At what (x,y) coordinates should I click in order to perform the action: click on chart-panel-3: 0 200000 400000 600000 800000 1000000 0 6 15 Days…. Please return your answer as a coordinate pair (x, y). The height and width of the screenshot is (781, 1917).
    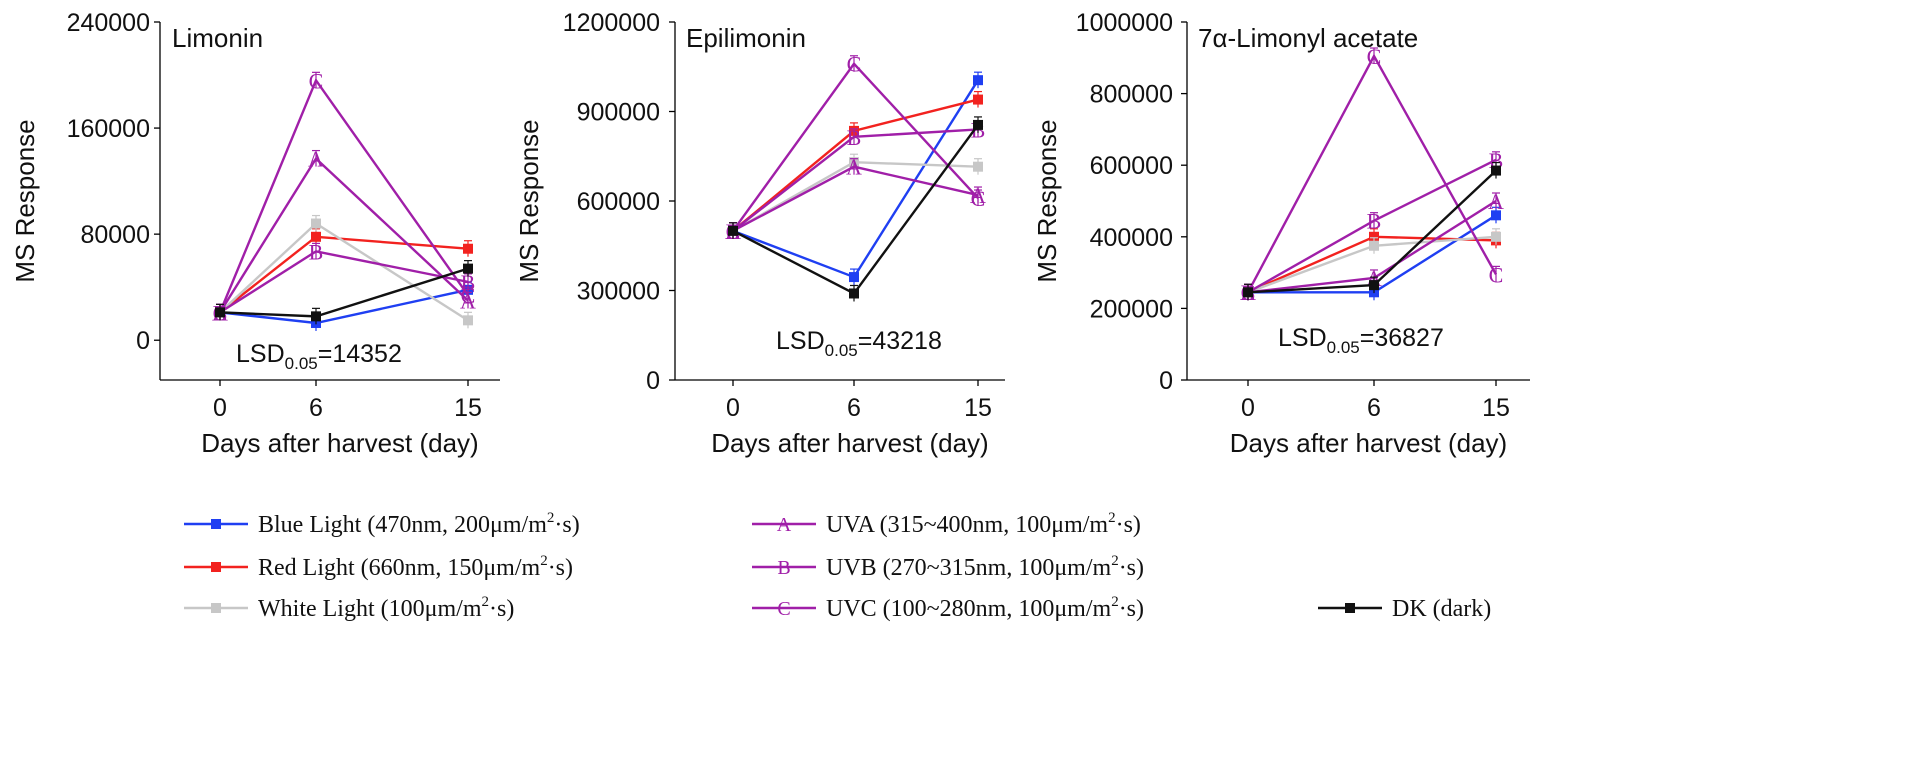
    Looking at the image, I should click on (1281, 233).